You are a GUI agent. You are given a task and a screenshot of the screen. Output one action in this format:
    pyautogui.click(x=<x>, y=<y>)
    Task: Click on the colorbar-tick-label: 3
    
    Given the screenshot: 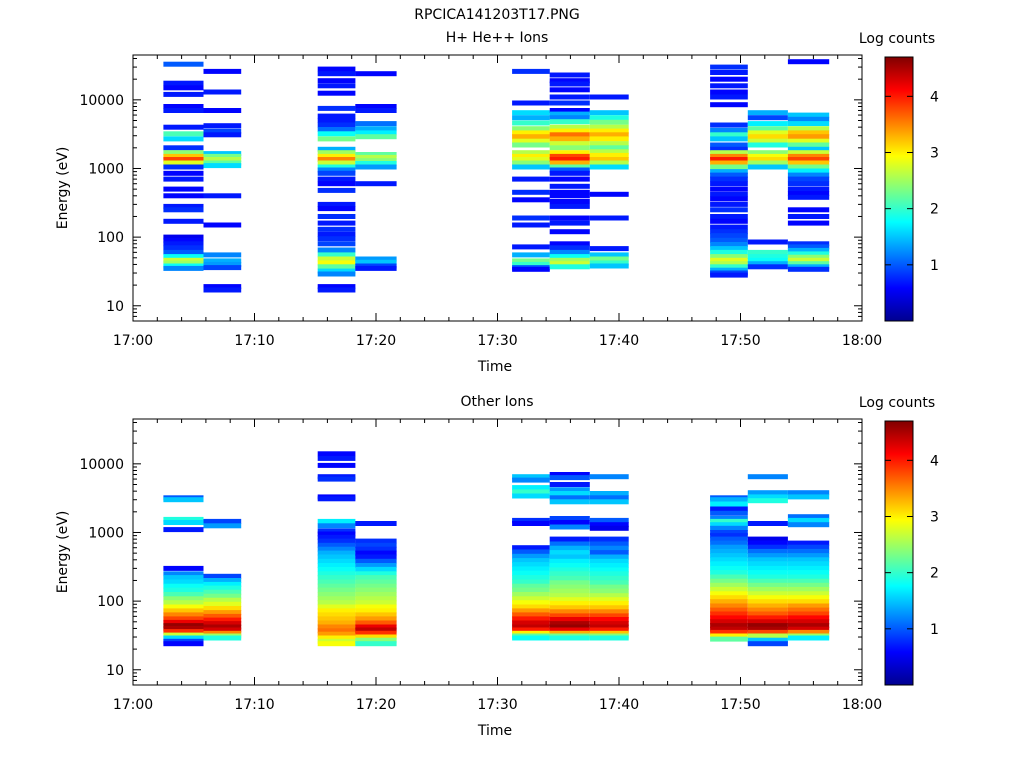 What is the action you would take?
    pyautogui.click(x=934, y=153)
    